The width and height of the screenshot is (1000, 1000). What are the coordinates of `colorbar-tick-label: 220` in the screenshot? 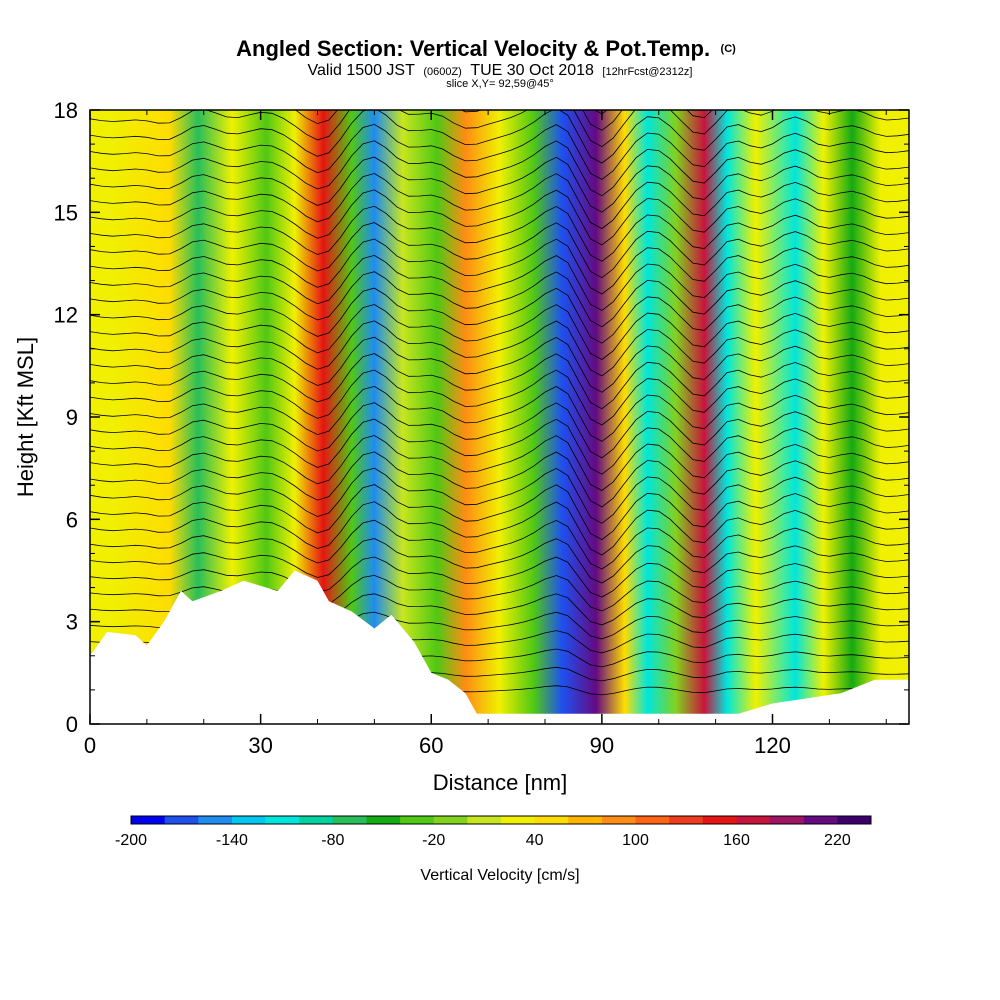 It's located at (837, 840).